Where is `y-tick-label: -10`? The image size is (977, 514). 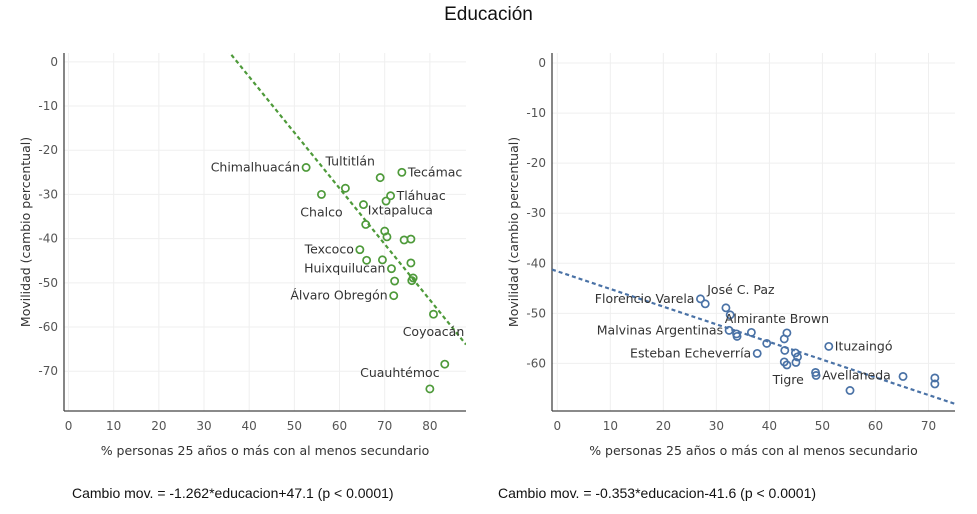 y-tick-label: -10 is located at coordinates (48, 106).